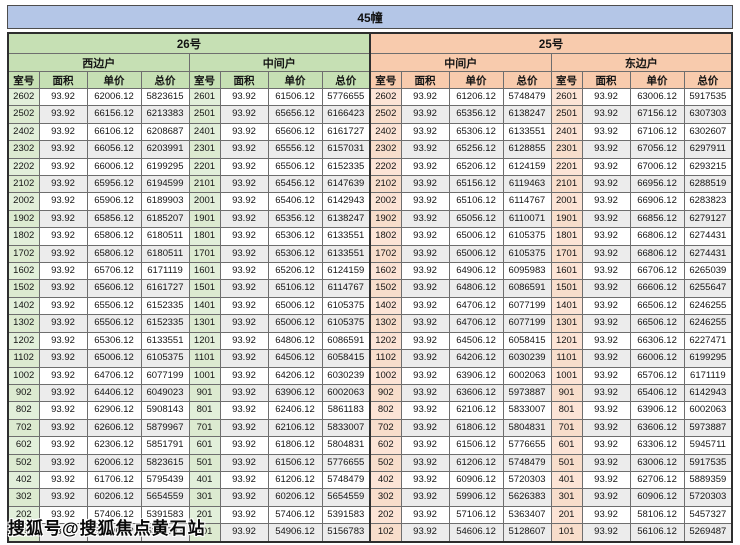 The height and width of the screenshot is (545, 740). I want to click on unit-price-cell: 62406.12, so click(295, 410).